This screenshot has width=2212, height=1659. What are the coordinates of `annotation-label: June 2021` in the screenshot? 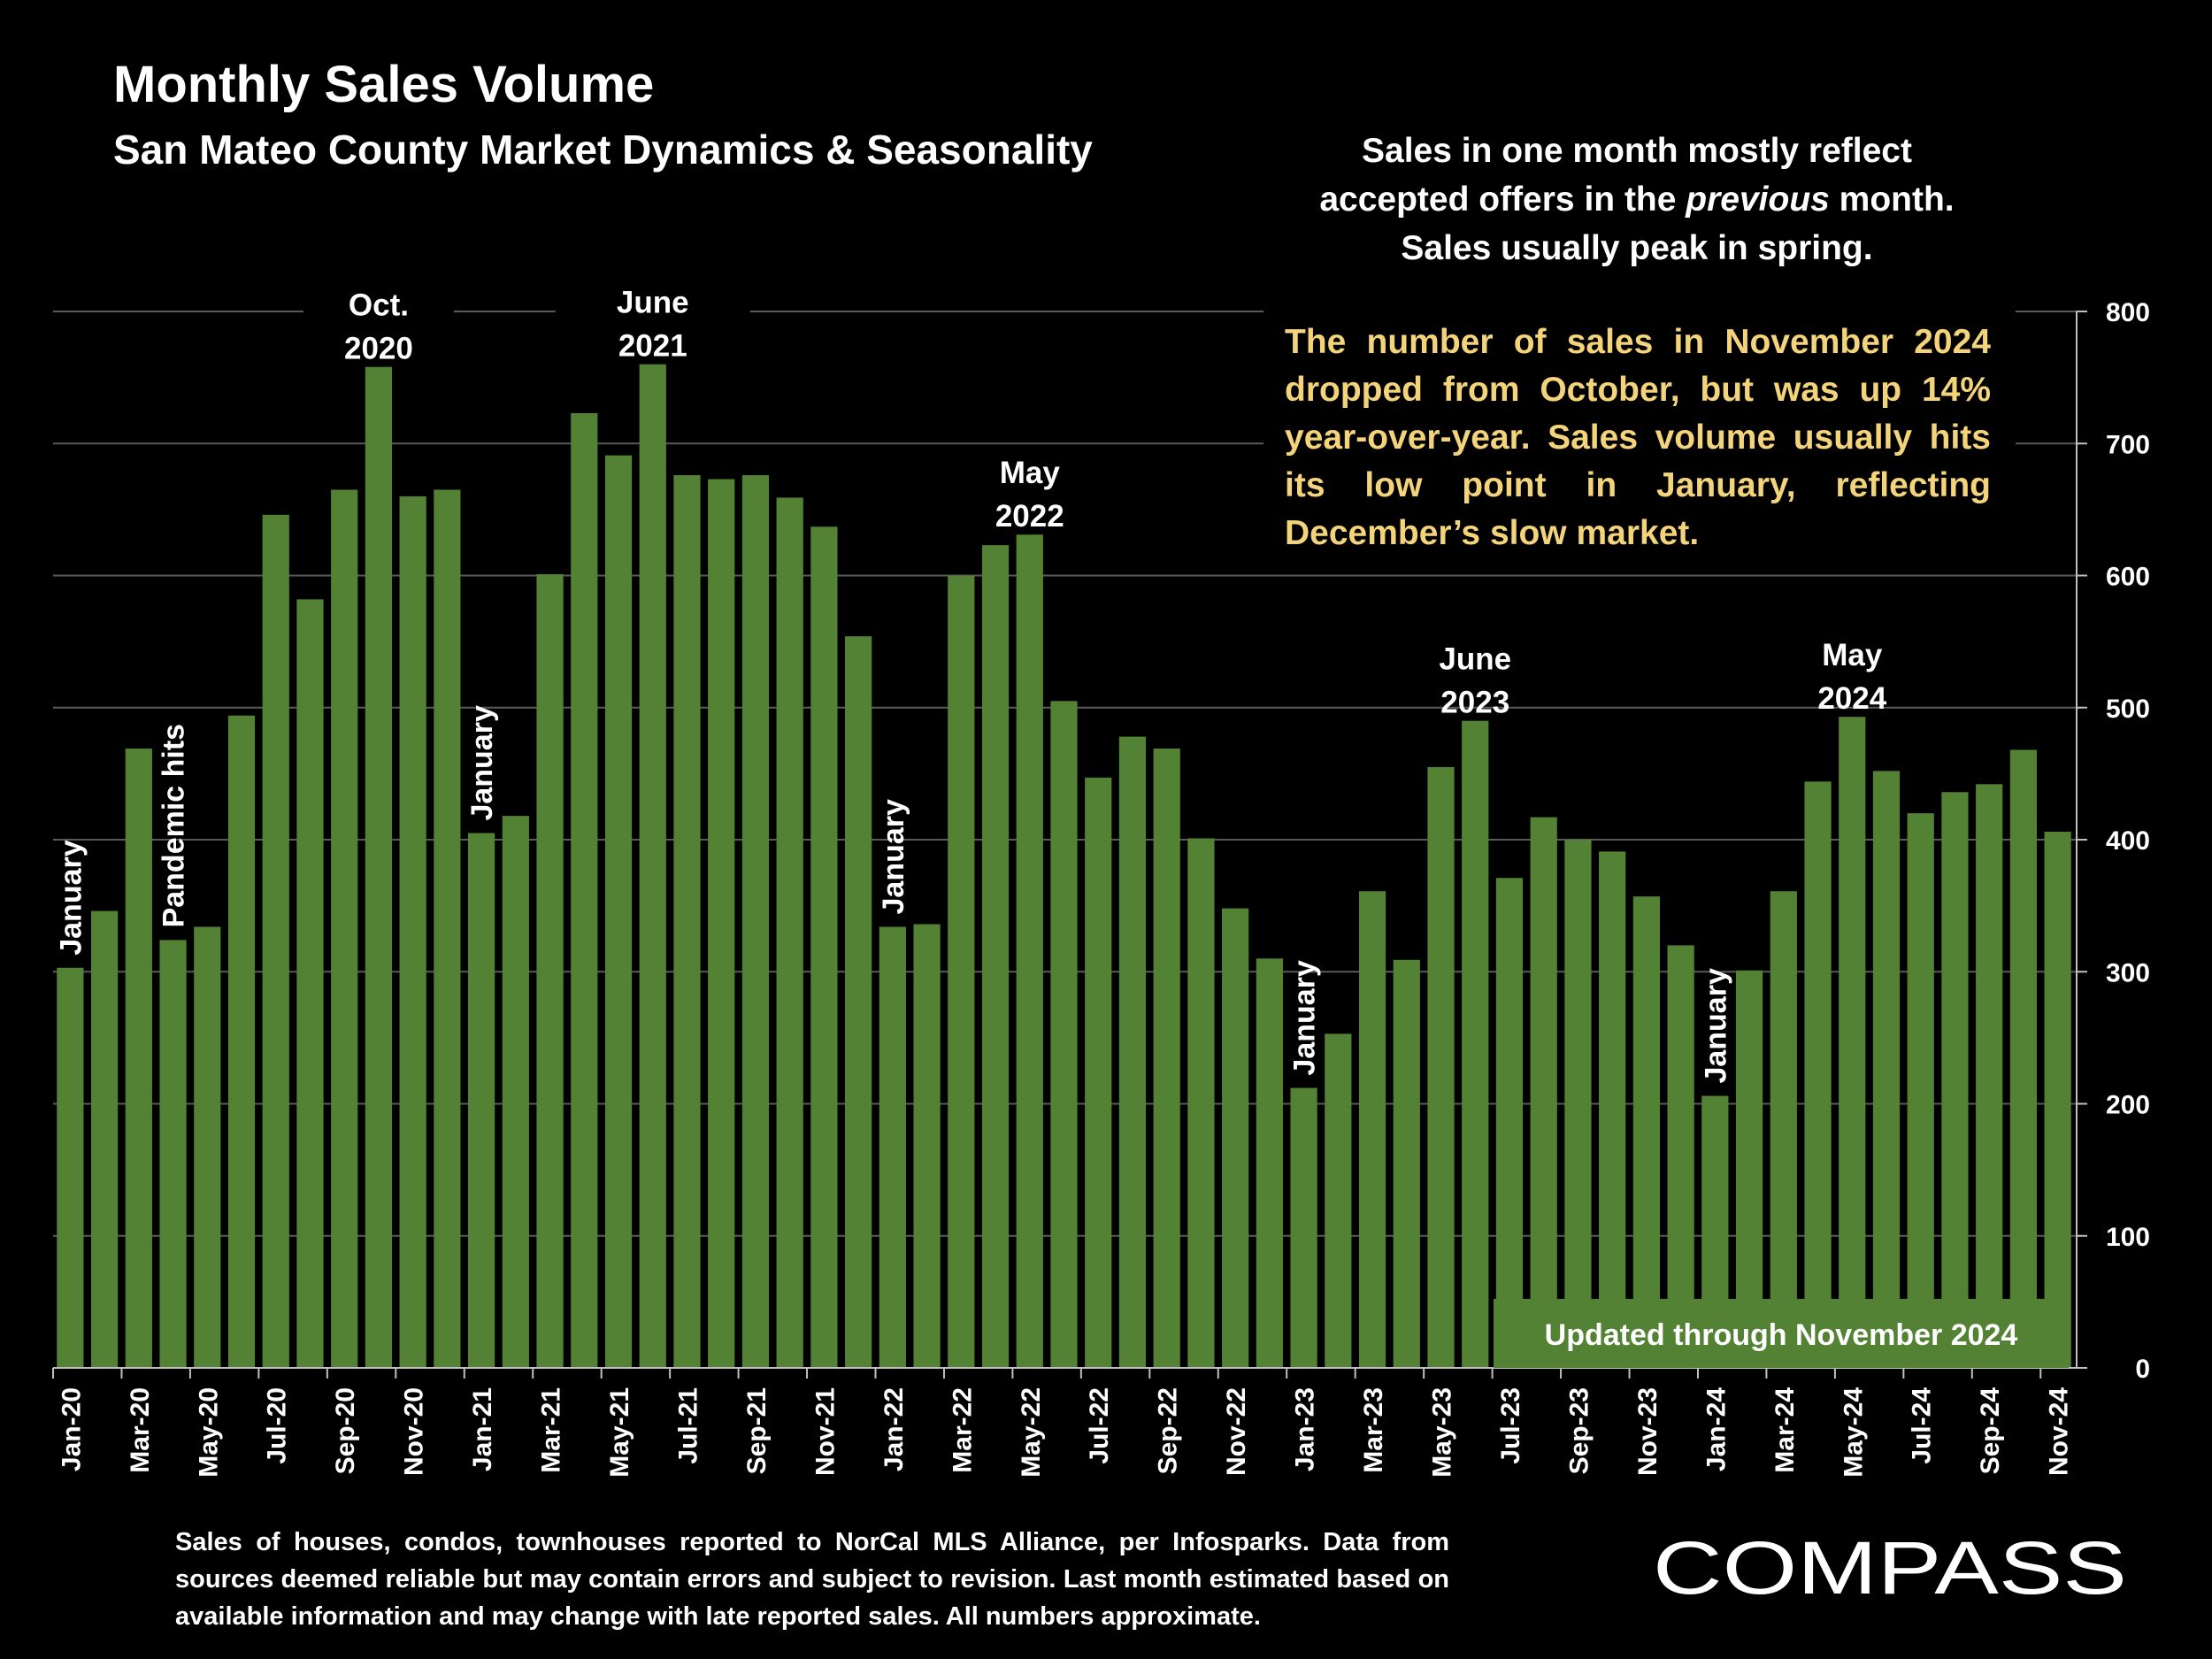 It's located at (653, 325).